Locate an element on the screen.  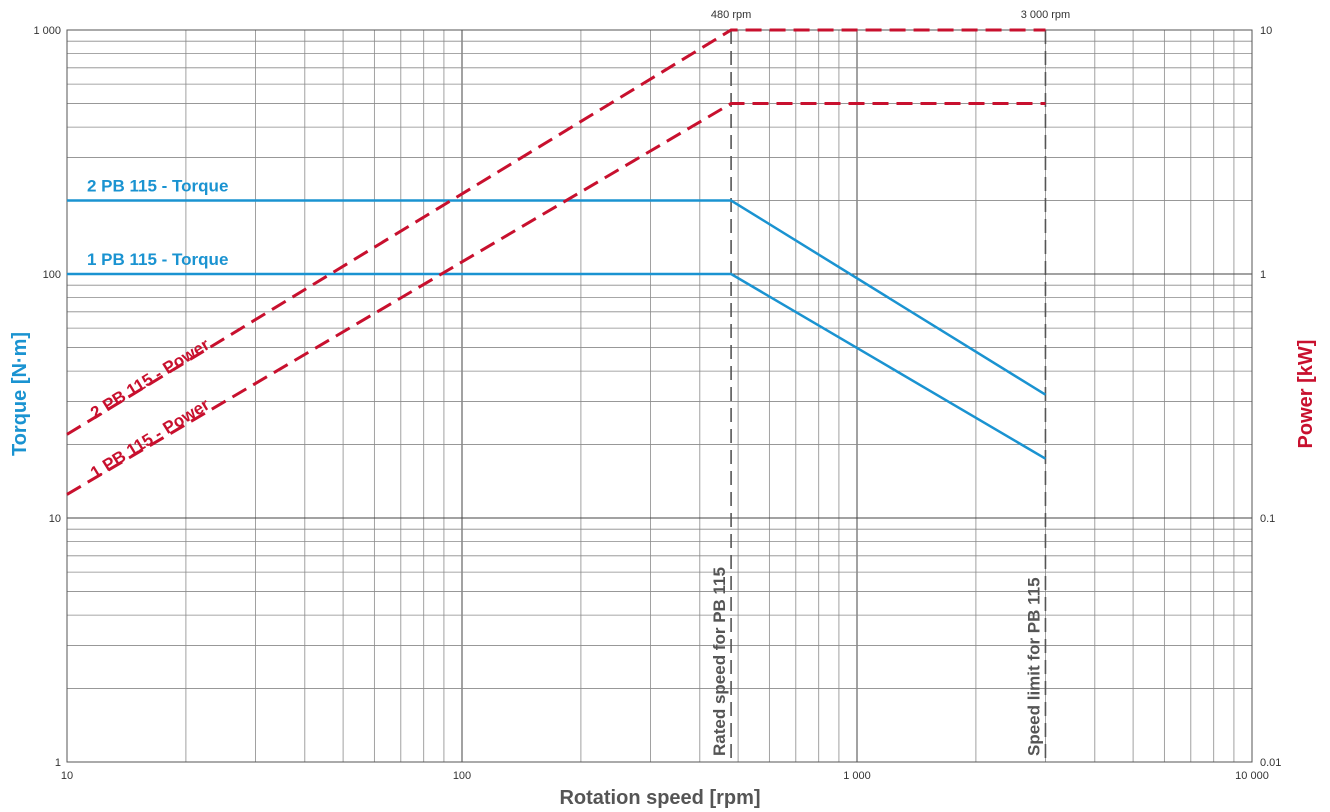
series-label: 2 PB 115 - Torque is located at coordinates (157, 186).